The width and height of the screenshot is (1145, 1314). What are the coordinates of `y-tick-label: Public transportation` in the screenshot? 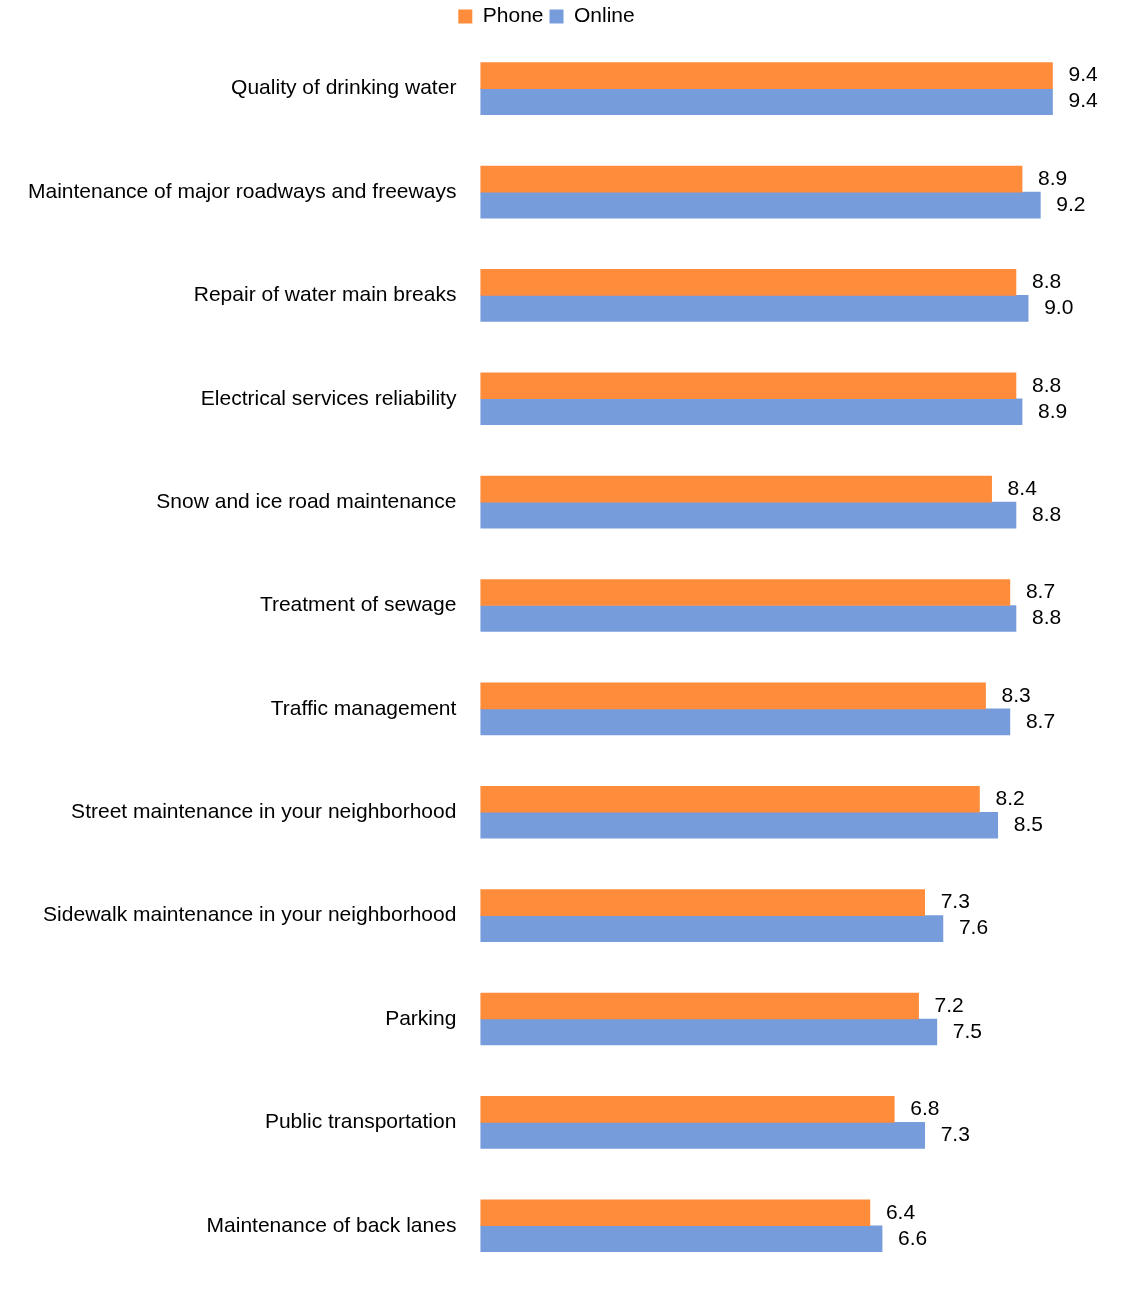 It's located at (360, 1121).